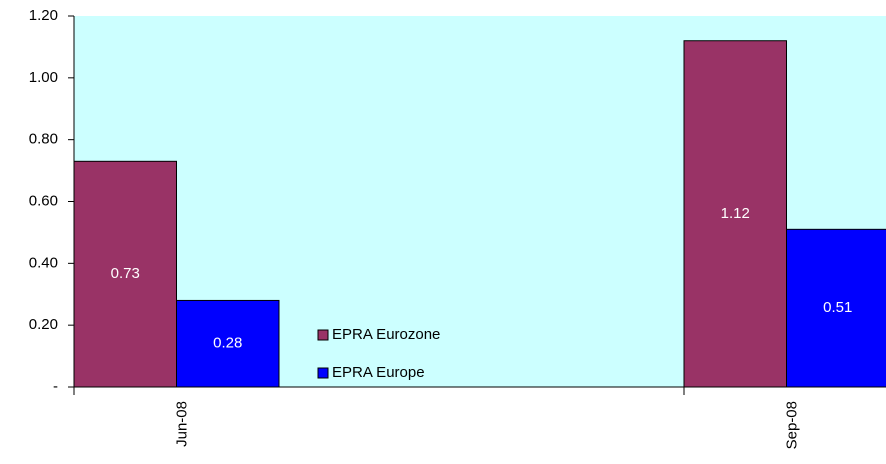 This screenshot has height=464, width=886. I want to click on y-tick-label: 0.40, so click(43, 262).